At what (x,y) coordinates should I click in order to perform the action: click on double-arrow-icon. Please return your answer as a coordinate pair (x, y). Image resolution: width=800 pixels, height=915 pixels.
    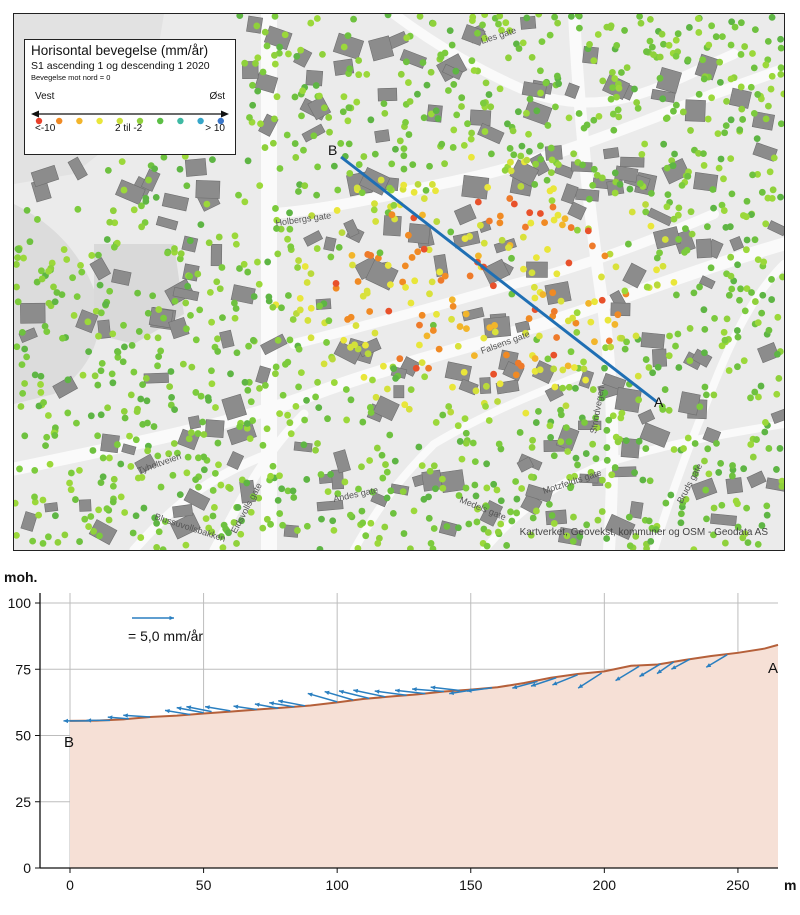
    Looking at the image, I should click on (130, 114).